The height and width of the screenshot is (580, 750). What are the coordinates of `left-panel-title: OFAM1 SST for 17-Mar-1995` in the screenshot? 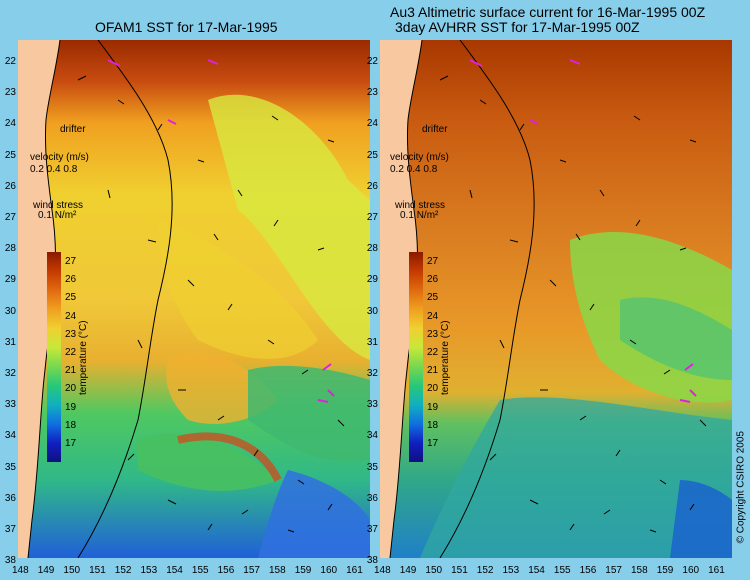 It's located at (186, 27).